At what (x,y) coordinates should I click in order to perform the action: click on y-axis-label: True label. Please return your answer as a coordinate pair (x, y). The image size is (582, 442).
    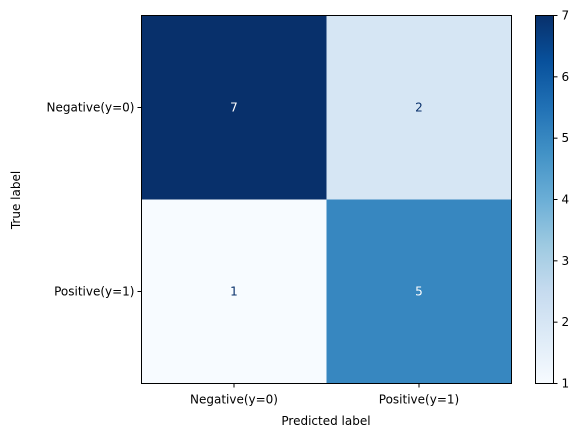
    Looking at the image, I should click on (16, 200).